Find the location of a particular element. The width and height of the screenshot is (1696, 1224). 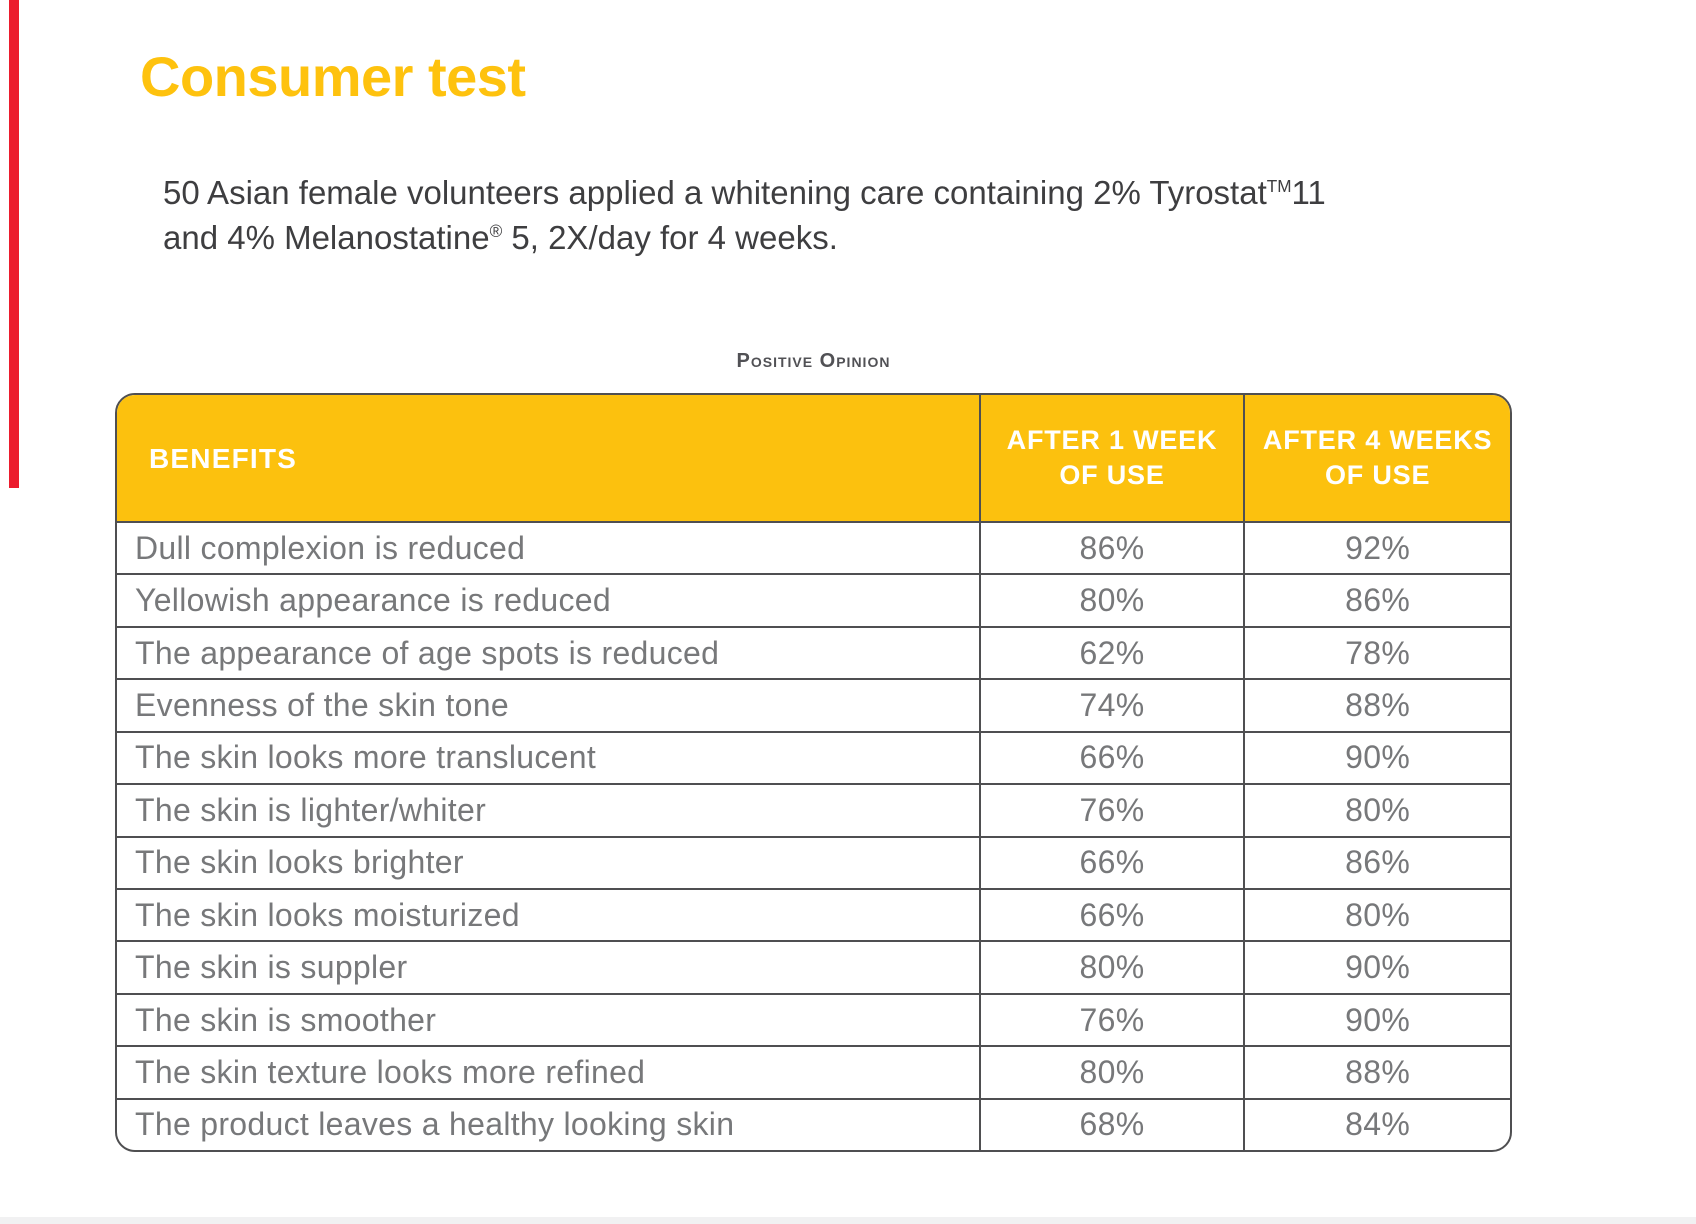

benefit-cell: The skin looks brighter is located at coordinates (549, 863).